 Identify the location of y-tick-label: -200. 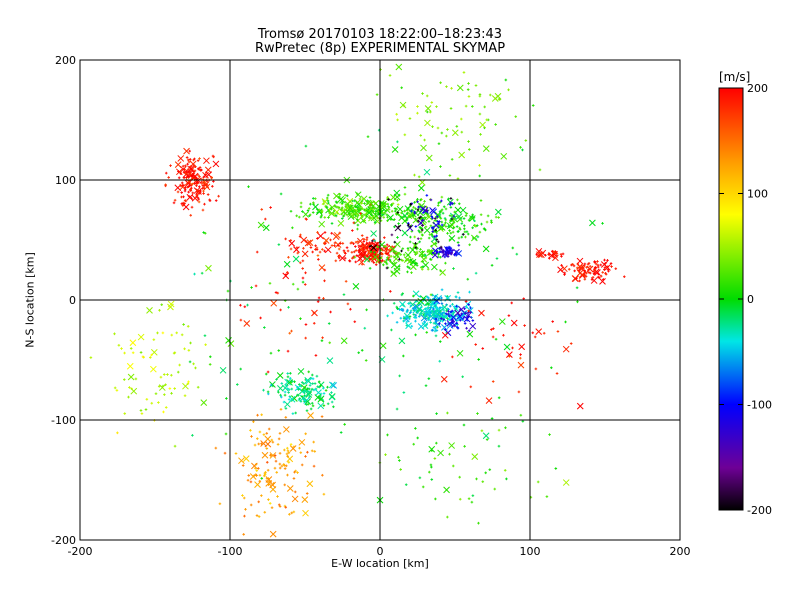
(63, 540).